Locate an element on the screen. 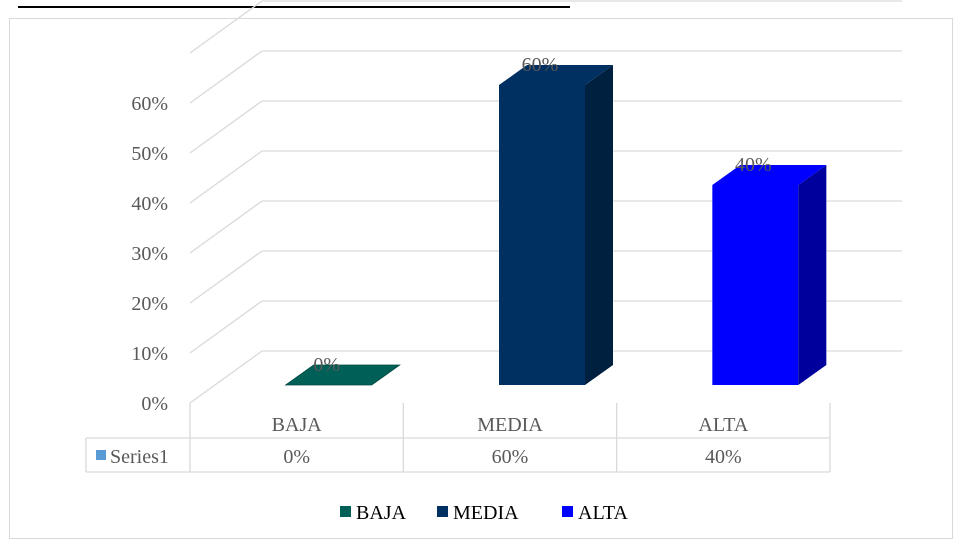 The width and height of the screenshot is (955, 541). bar-media is located at coordinates (542, 235).